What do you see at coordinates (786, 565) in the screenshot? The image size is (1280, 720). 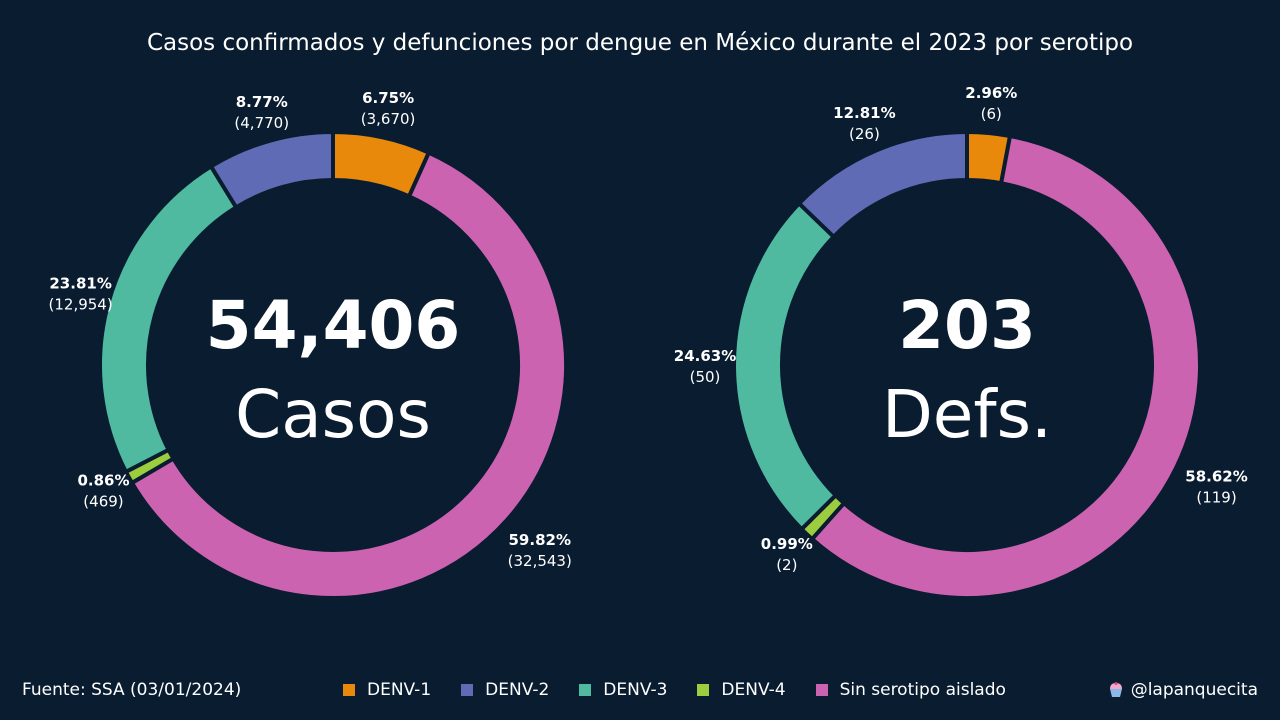 I see `slice-count-label: (2)` at bounding box center [786, 565].